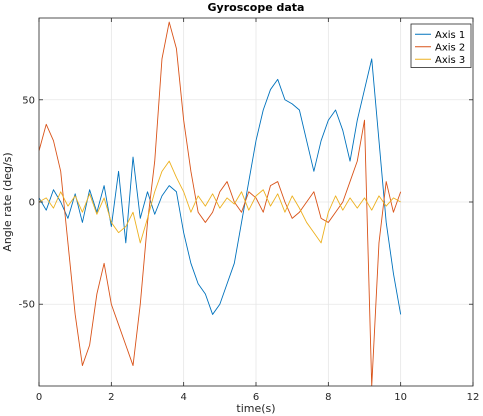 This screenshot has width=483, height=416. Describe the element at coordinates (473, 397) in the screenshot. I see `x-tick-label: 12` at that location.